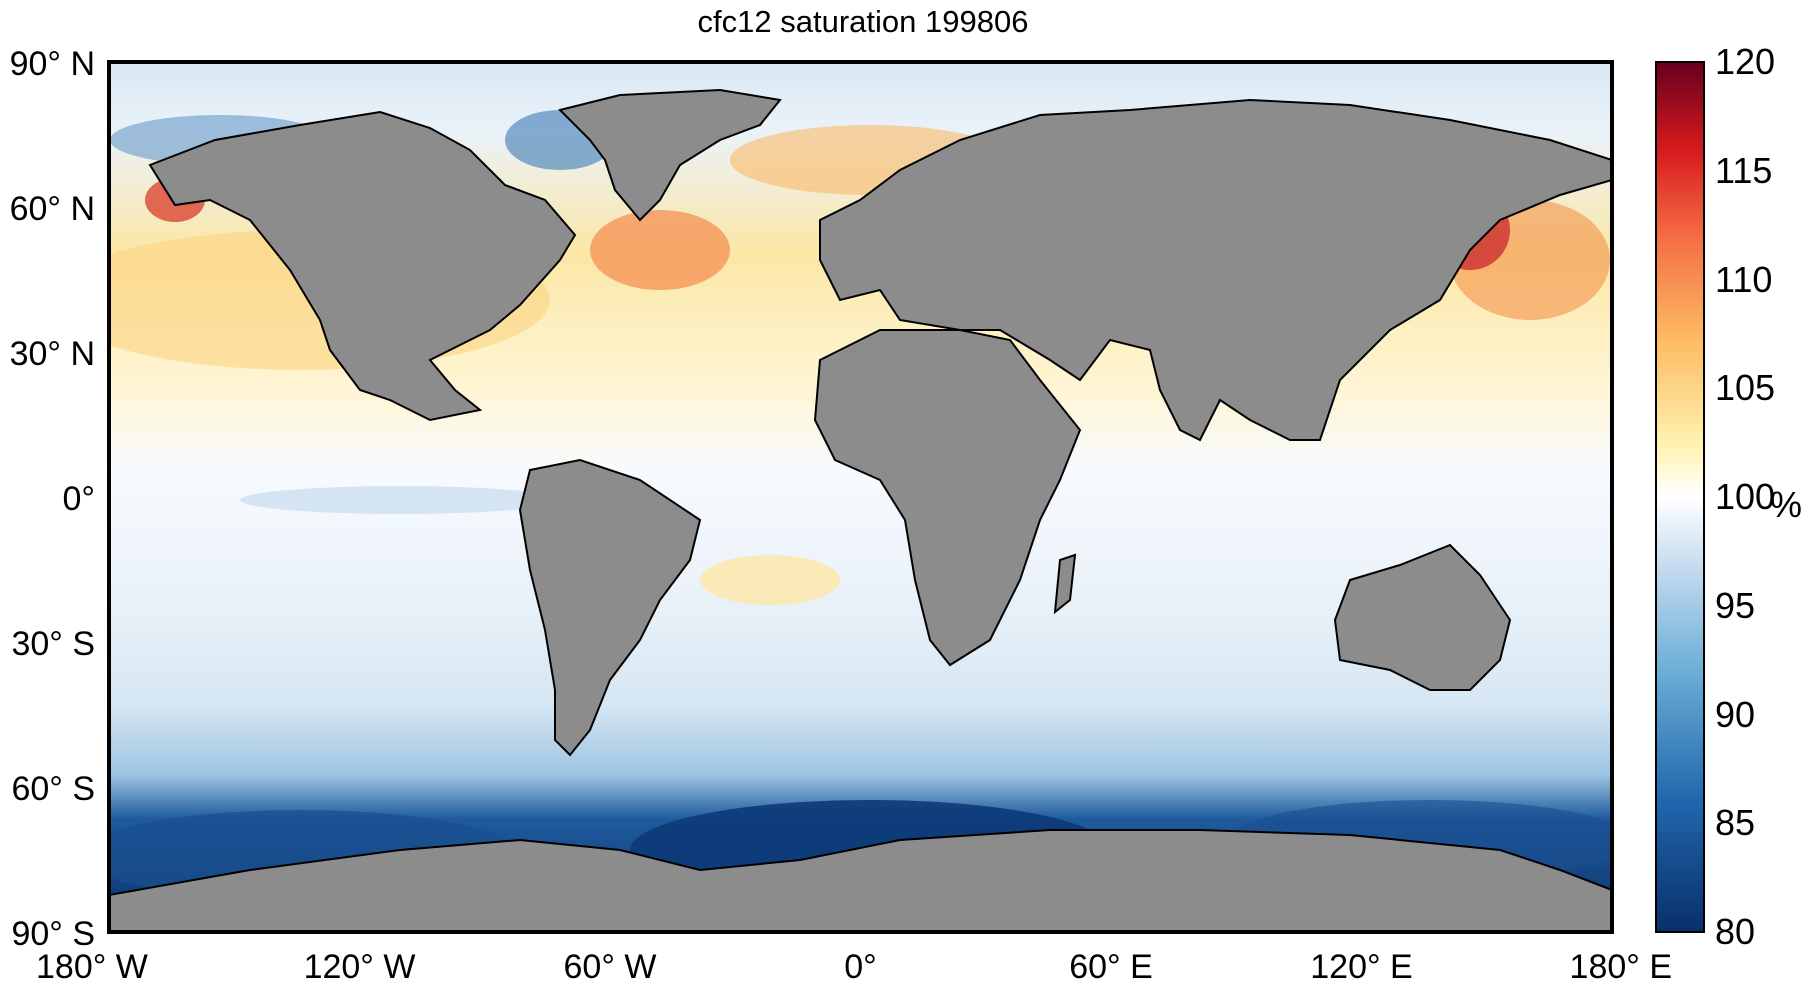  What do you see at coordinates (1065, 584) in the screenshot?
I see `madagascar-landmass` at bounding box center [1065, 584].